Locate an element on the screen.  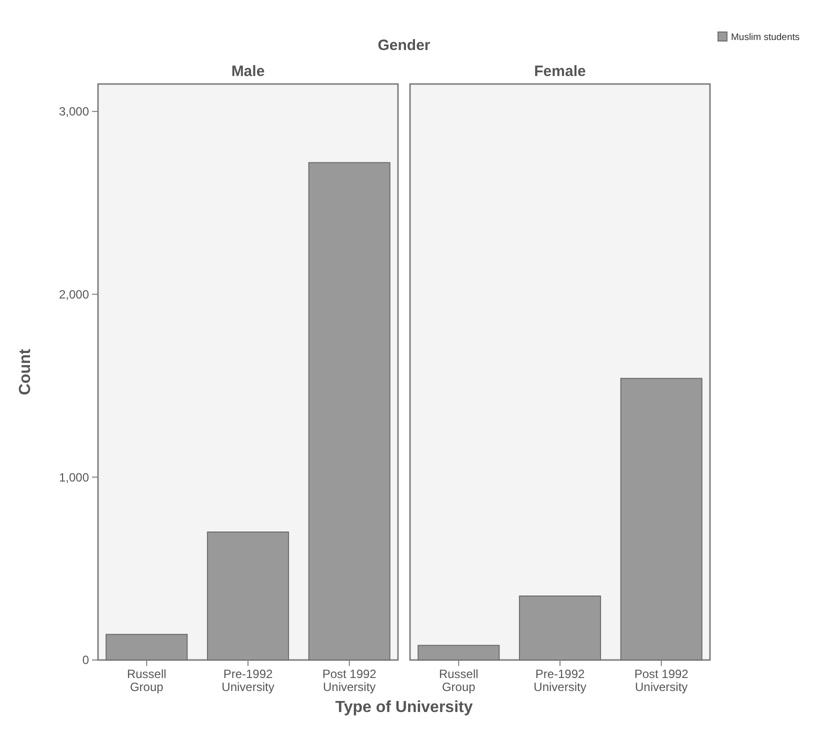
y-tick-label: 3,000 is located at coordinates (74, 111).